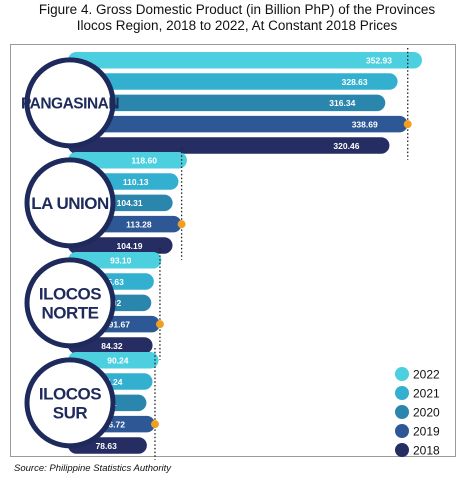 This screenshot has height=481, width=474. I want to click on legend-swatch-2022, so click(402, 374).